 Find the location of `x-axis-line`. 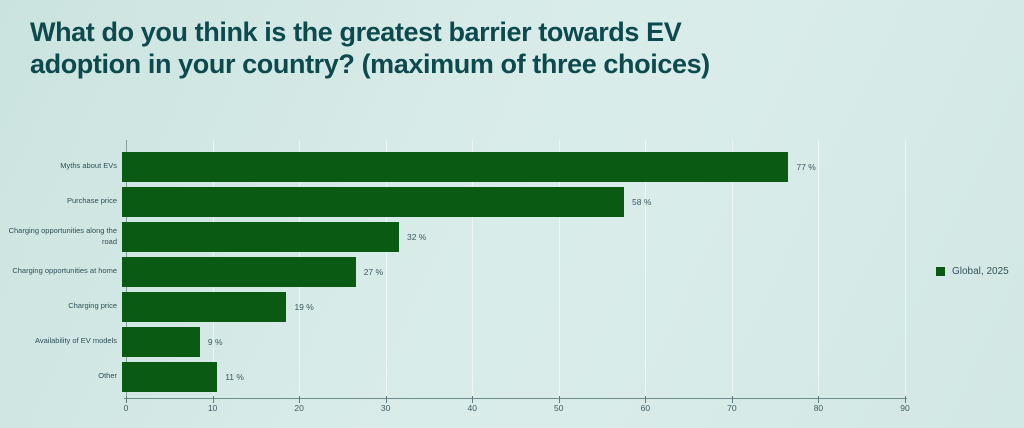

x-axis-line is located at coordinates (515, 398).